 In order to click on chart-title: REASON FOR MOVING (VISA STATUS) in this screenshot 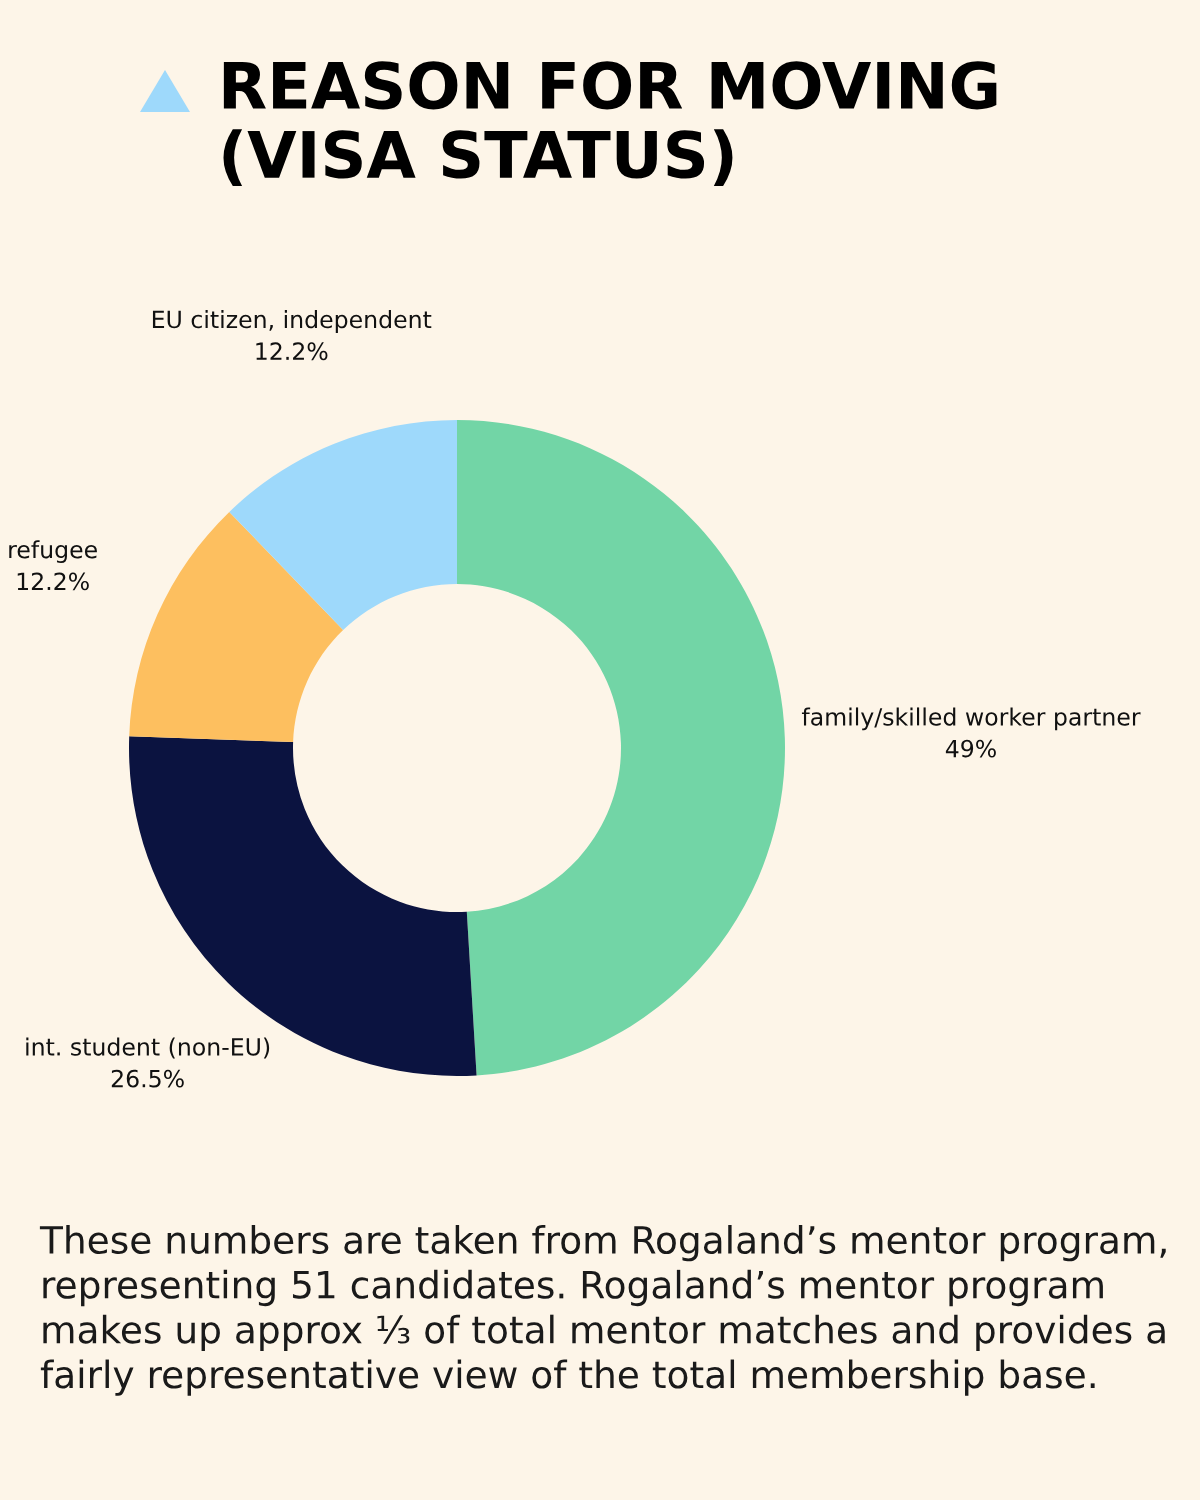, I will do `click(610, 124)`.